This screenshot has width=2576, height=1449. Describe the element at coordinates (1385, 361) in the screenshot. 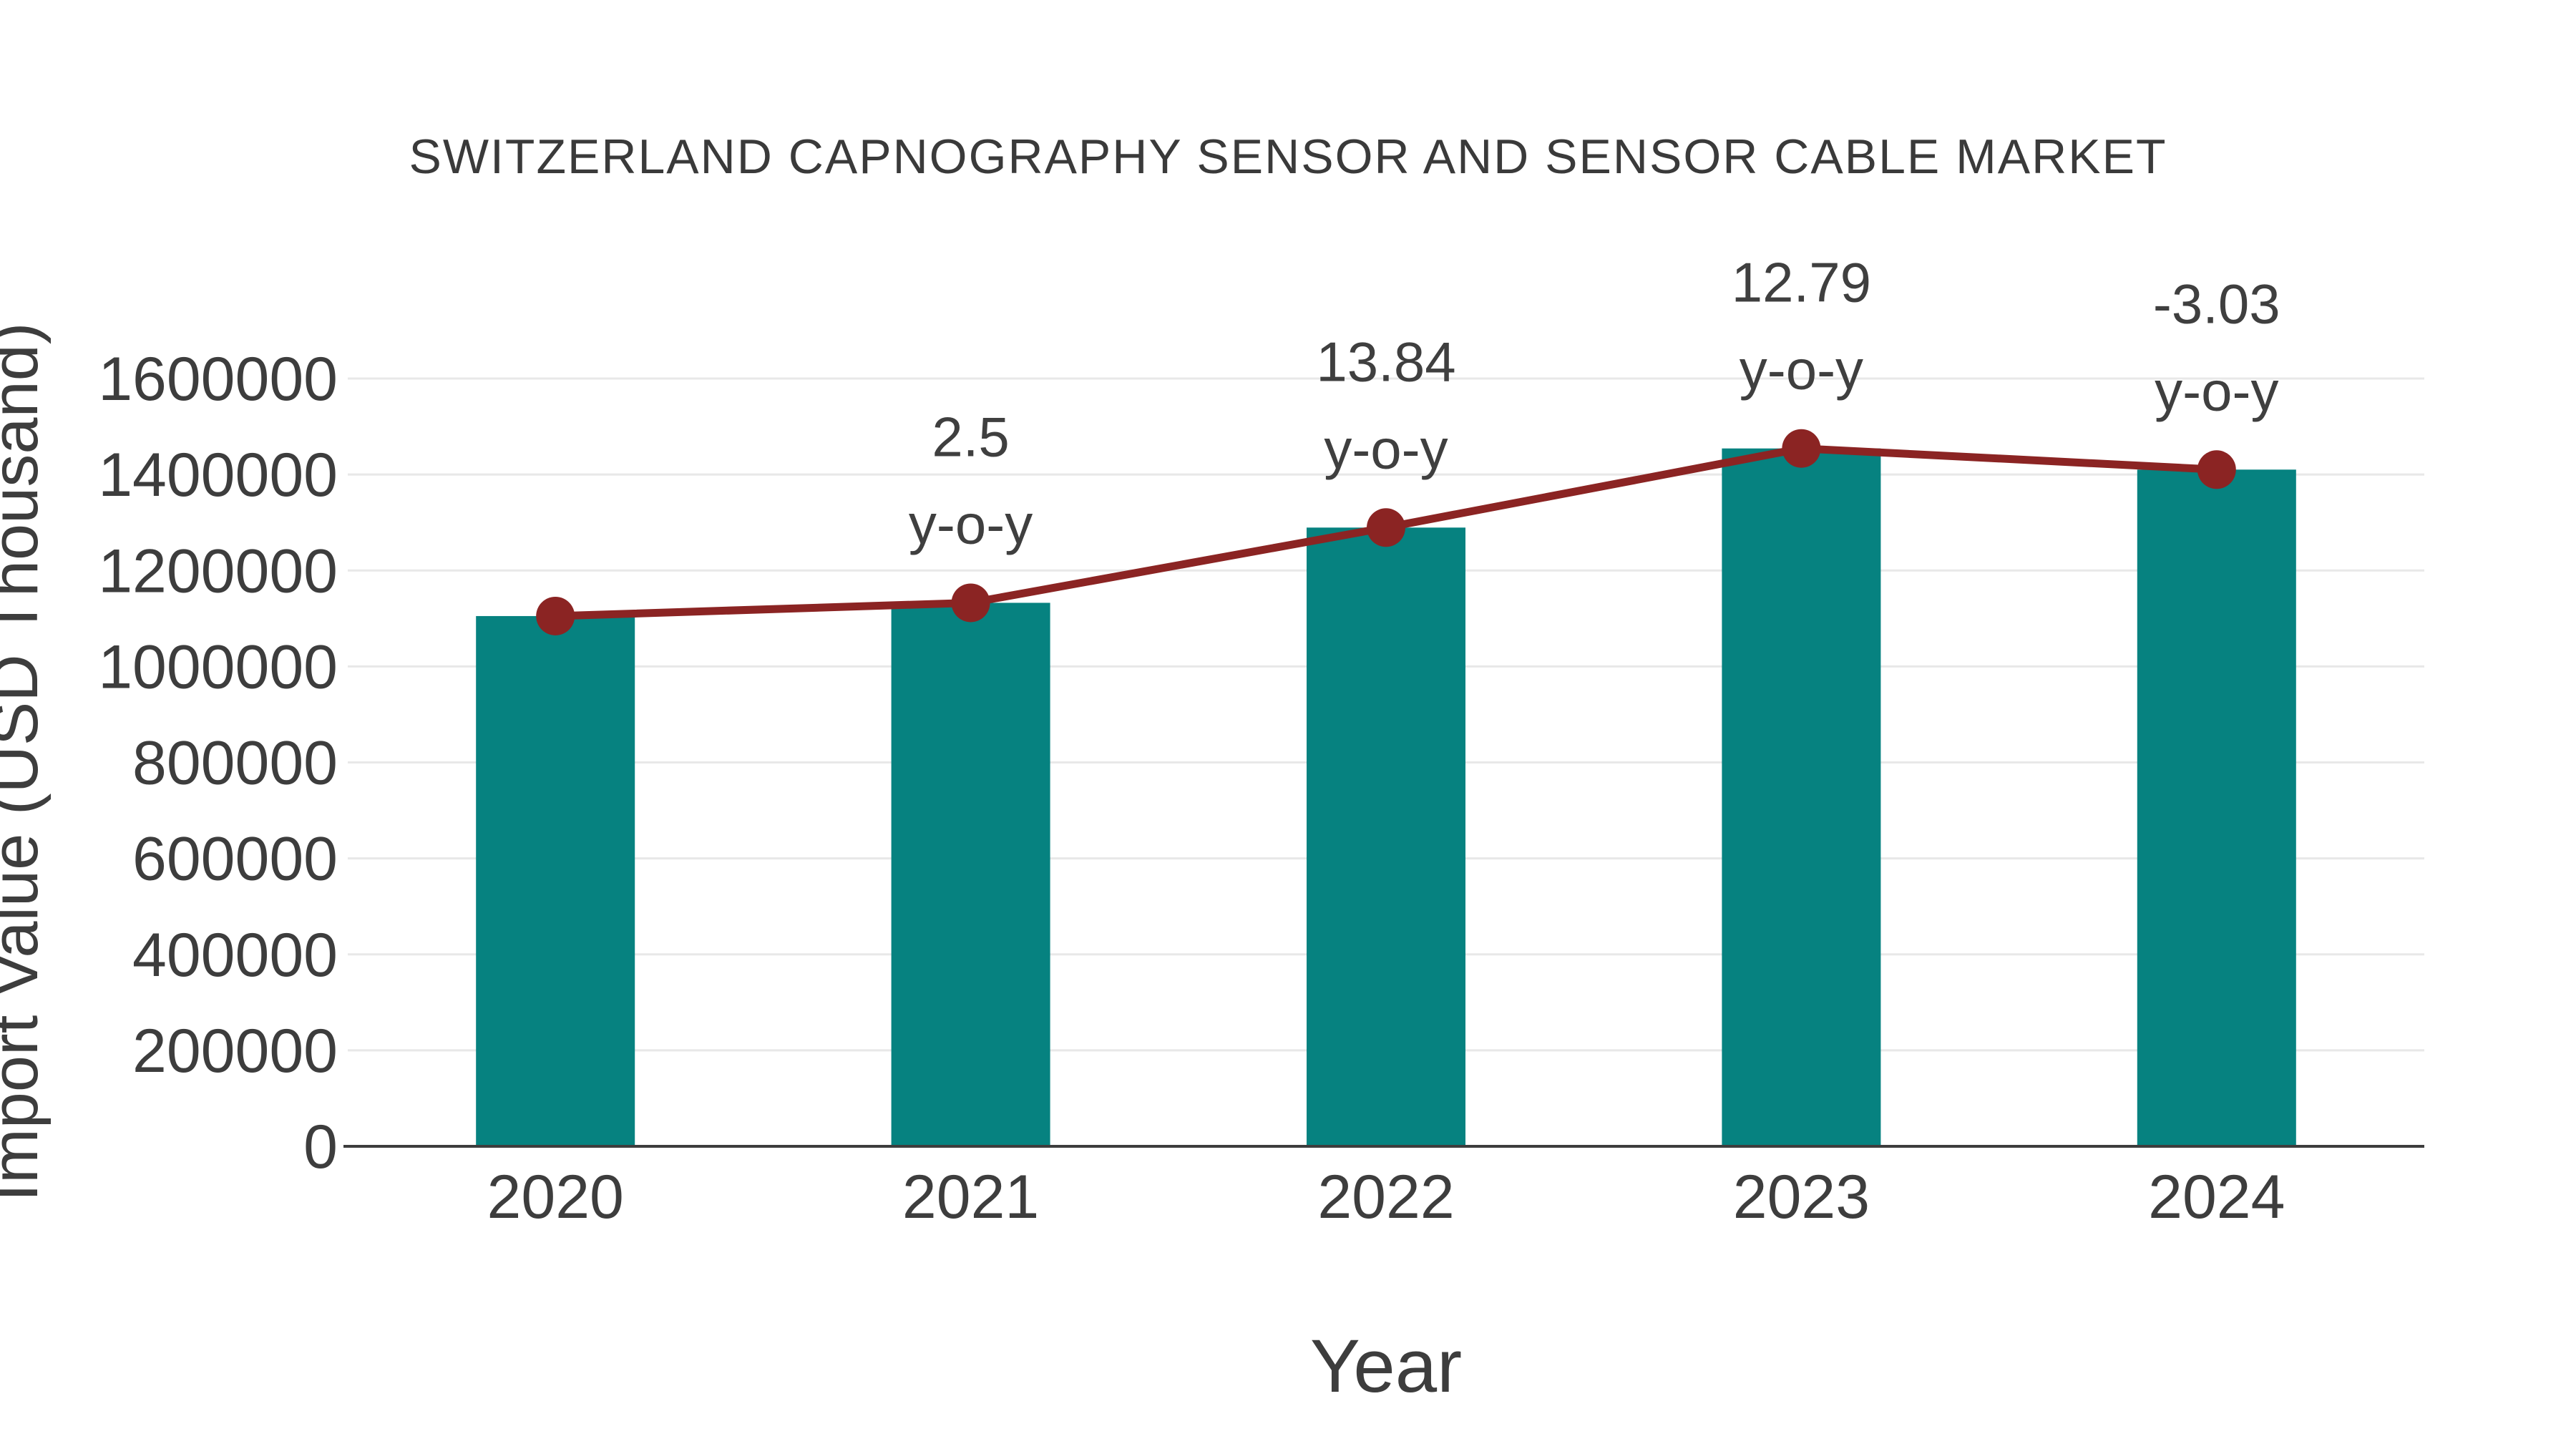

I see `yoy-value-label-2022: 13.84` at that location.